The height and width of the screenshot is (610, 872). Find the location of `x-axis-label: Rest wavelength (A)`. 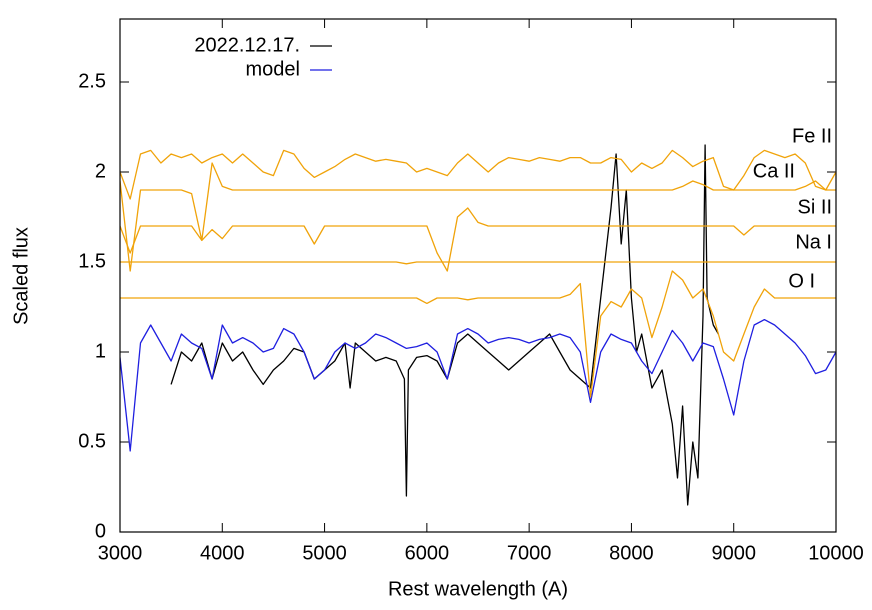

x-axis-label: Rest wavelength (A) is located at coordinates (478, 589).